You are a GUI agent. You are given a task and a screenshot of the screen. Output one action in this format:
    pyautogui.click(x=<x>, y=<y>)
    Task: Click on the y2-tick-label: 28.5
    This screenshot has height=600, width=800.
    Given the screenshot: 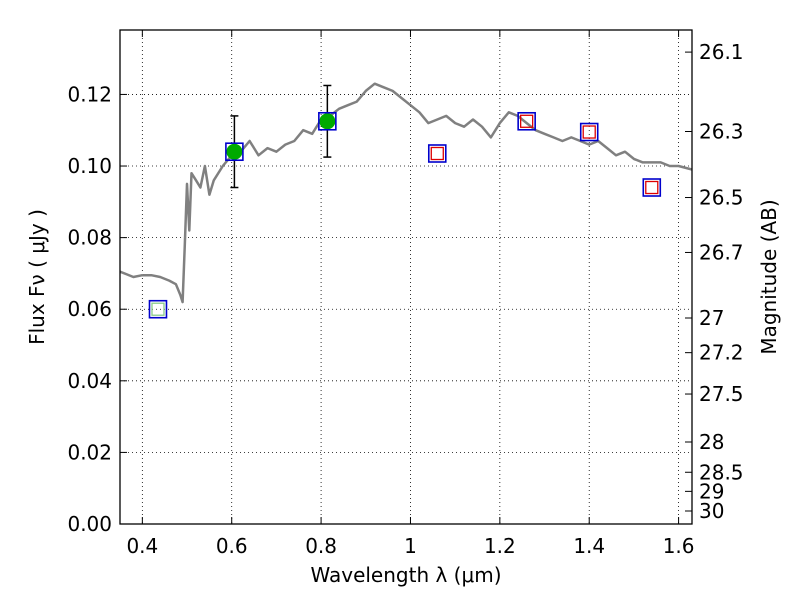 What is the action you would take?
    pyautogui.click(x=721, y=472)
    